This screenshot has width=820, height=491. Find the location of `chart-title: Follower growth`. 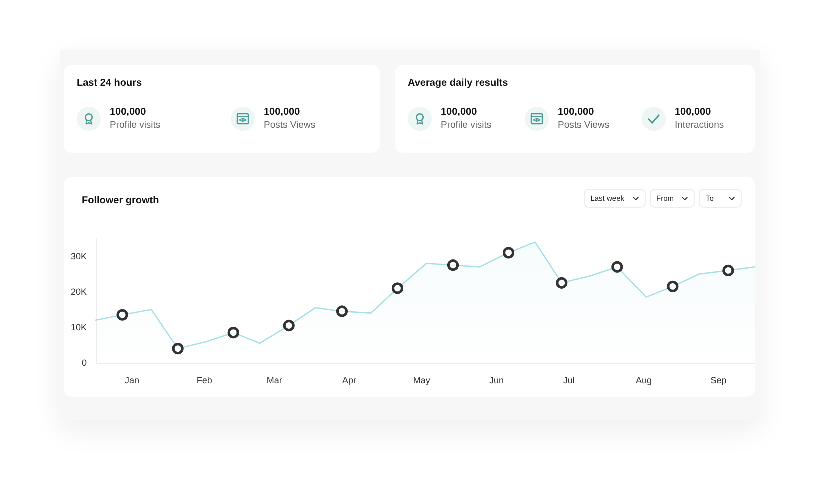

chart-title: Follower growth is located at coordinates (121, 201).